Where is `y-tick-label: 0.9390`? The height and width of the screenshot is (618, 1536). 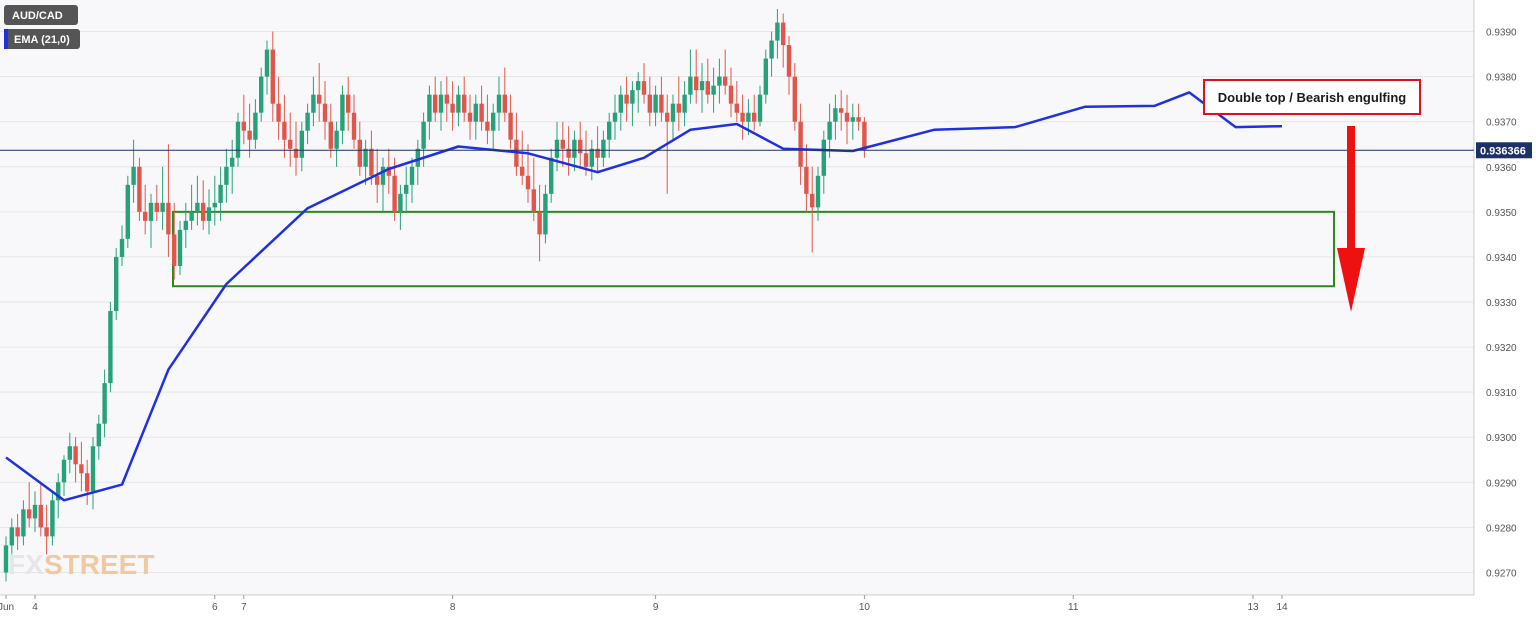
y-tick-label: 0.9390 is located at coordinates (1501, 33).